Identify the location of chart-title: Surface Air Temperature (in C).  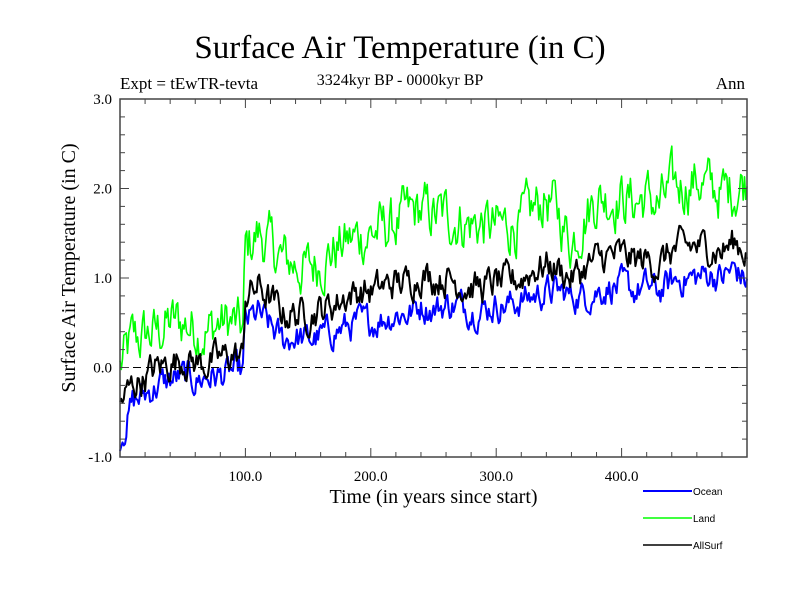
(400, 48).